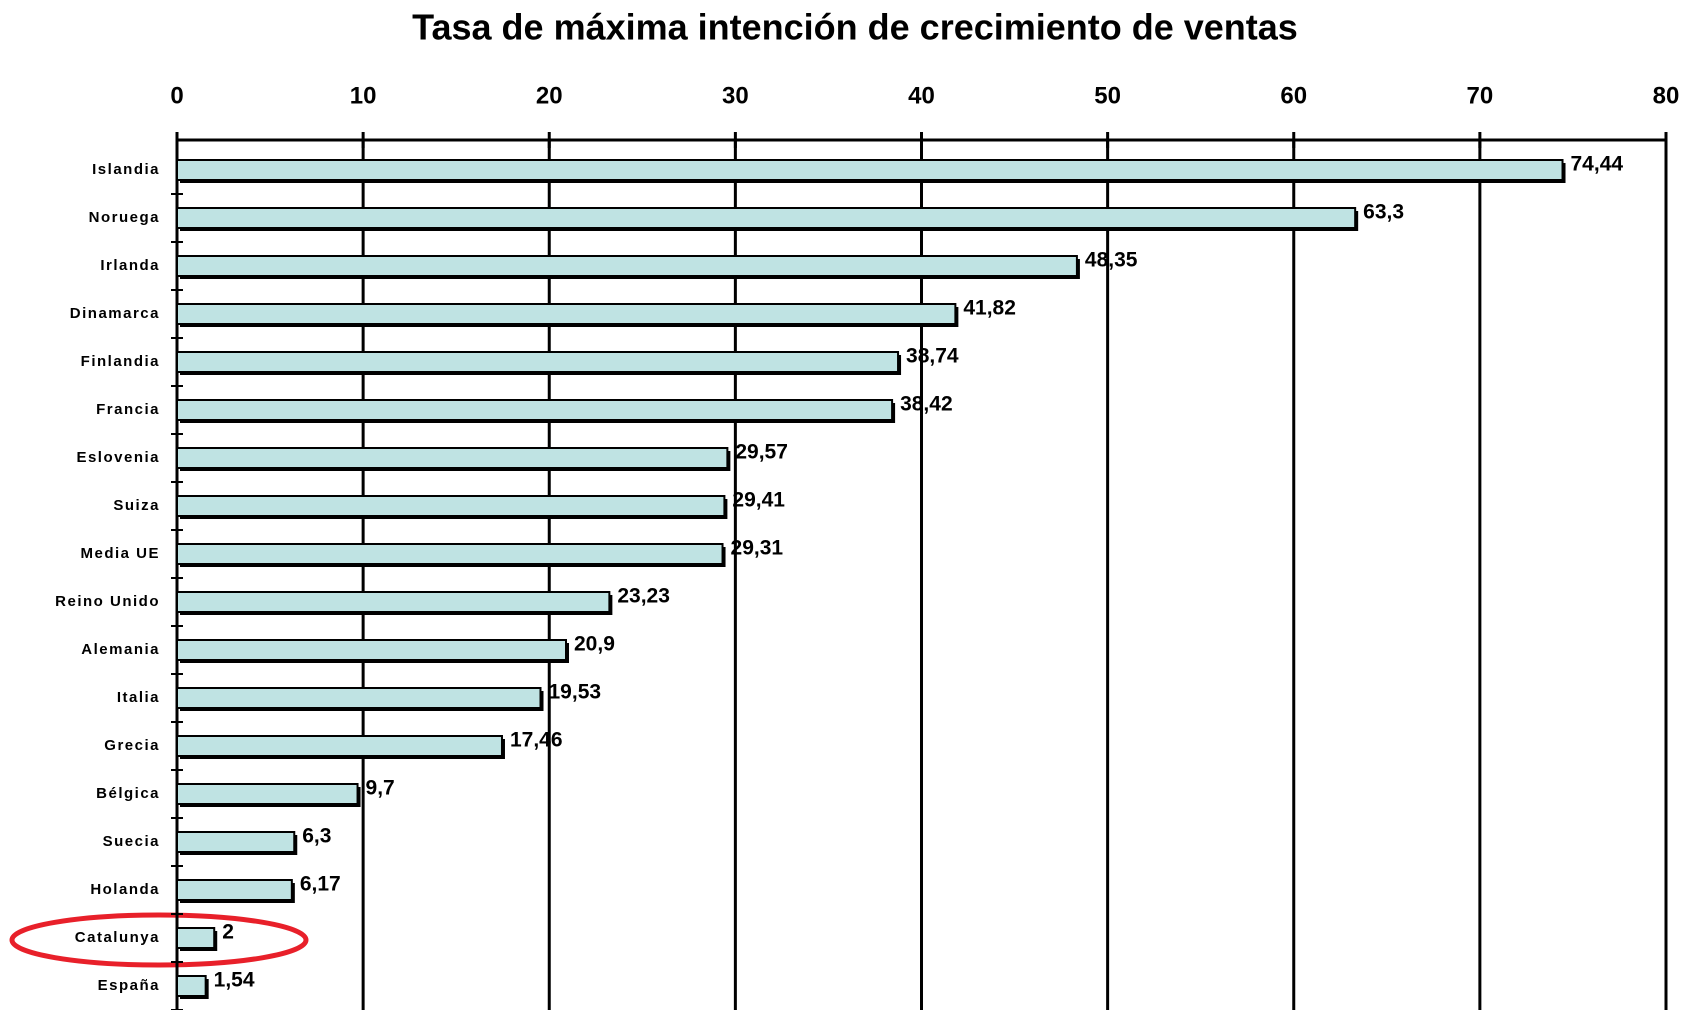 Image resolution: width=1685 pixels, height=1010 pixels. Describe the element at coordinates (120, 361) in the screenshot. I see `y-tick-label: Finlandia` at that location.